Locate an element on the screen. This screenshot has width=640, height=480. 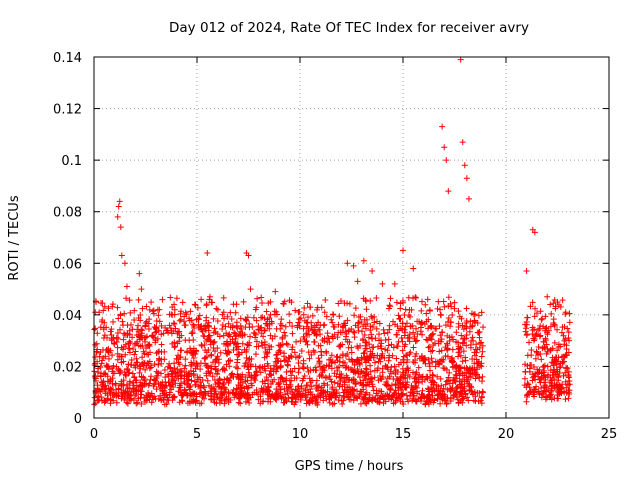
x-axis-label: GPS time / hours is located at coordinates (349, 466).